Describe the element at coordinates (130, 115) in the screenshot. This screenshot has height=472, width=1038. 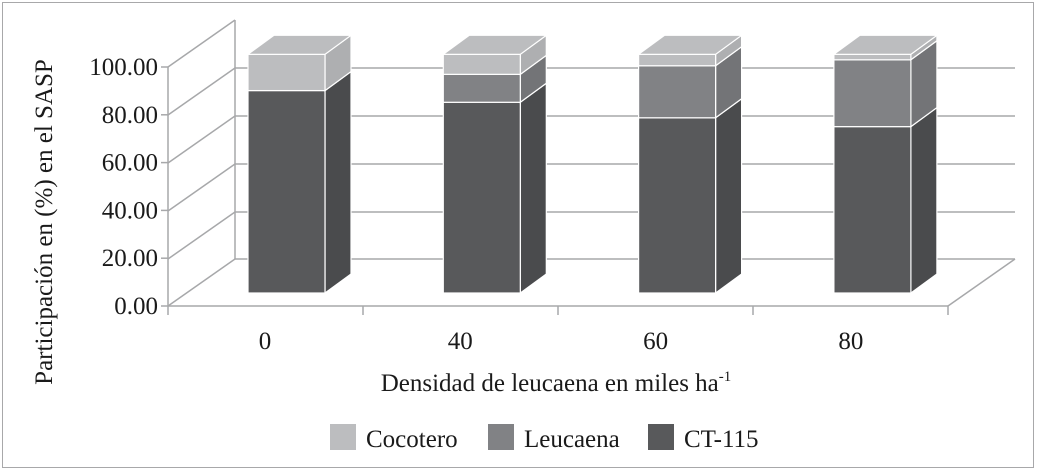
I see `y-tick-label: 80.00` at that location.